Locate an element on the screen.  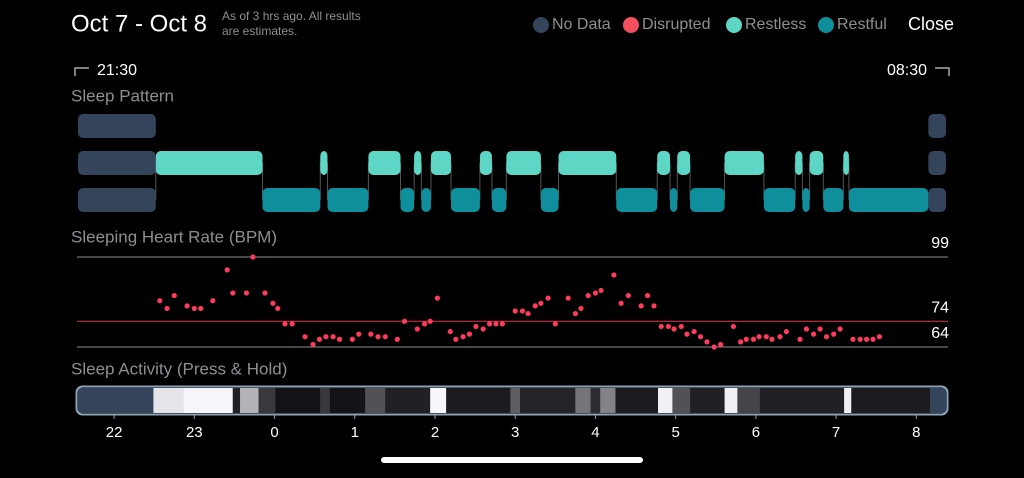
x-tick-label: 3 is located at coordinates (515, 432).